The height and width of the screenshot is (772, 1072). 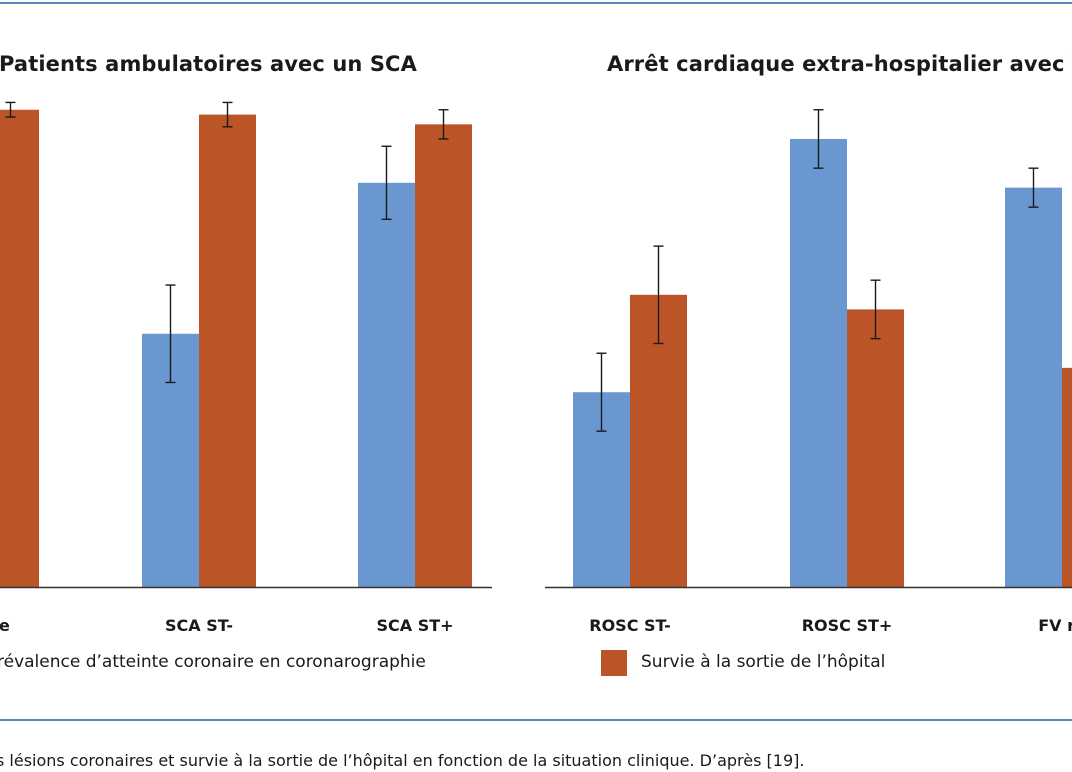 I want to click on right-category-label-0: ROSC ST-, so click(x=629, y=625).